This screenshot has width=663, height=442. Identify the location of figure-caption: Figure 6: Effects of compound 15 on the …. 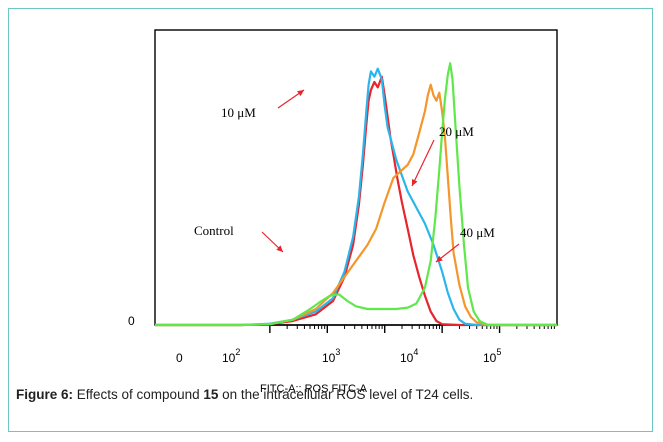
(331, 394).